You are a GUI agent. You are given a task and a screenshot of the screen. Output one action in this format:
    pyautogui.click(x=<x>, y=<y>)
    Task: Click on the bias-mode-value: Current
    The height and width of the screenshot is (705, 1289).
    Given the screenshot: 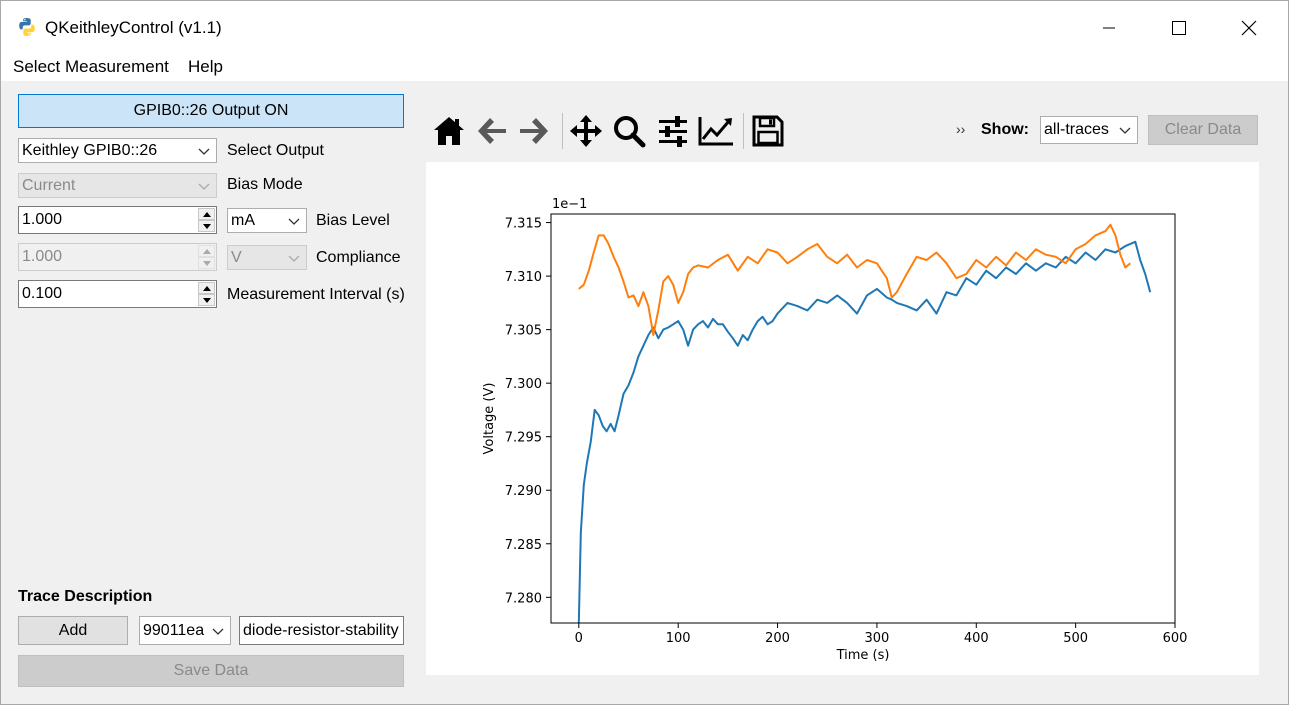 What is the action you would take?
    pyautogui.click(x=49, y=185)
    